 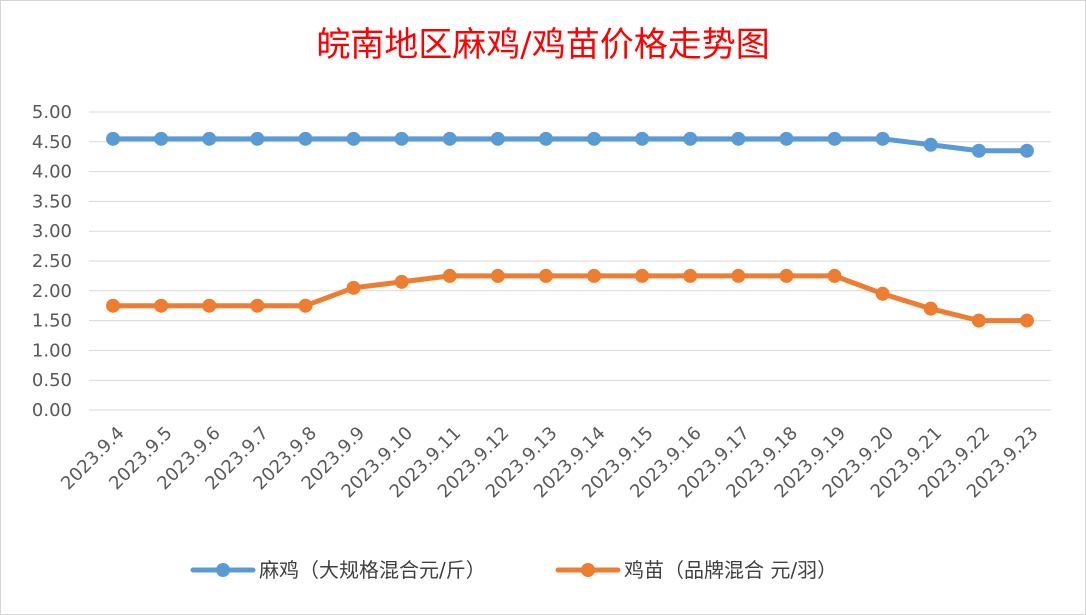 I want to click on y-tick-label: 0.50, so click(x=52, y=380).